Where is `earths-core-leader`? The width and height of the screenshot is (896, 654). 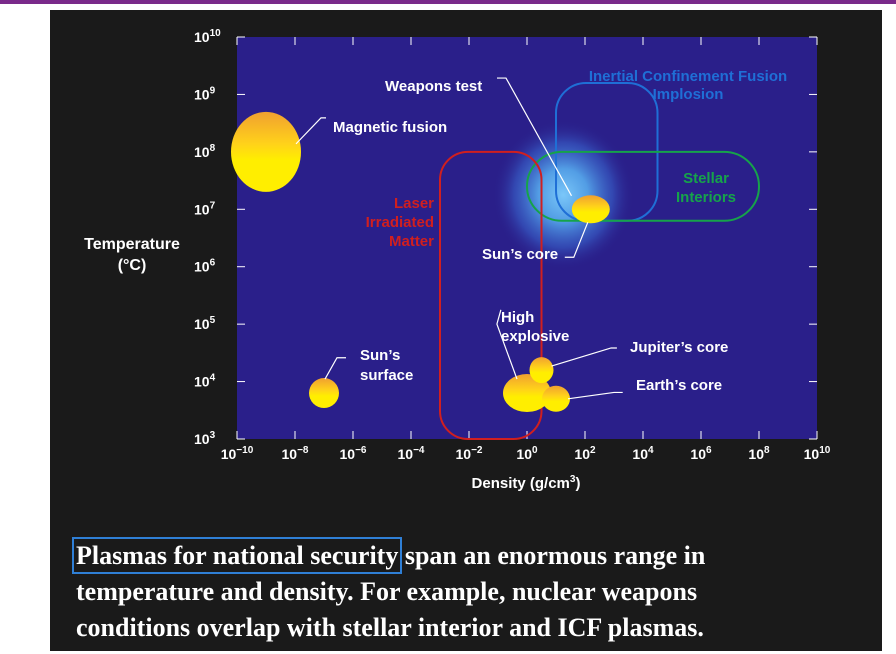
earths-core-leader is located at coordinates (595, 395).